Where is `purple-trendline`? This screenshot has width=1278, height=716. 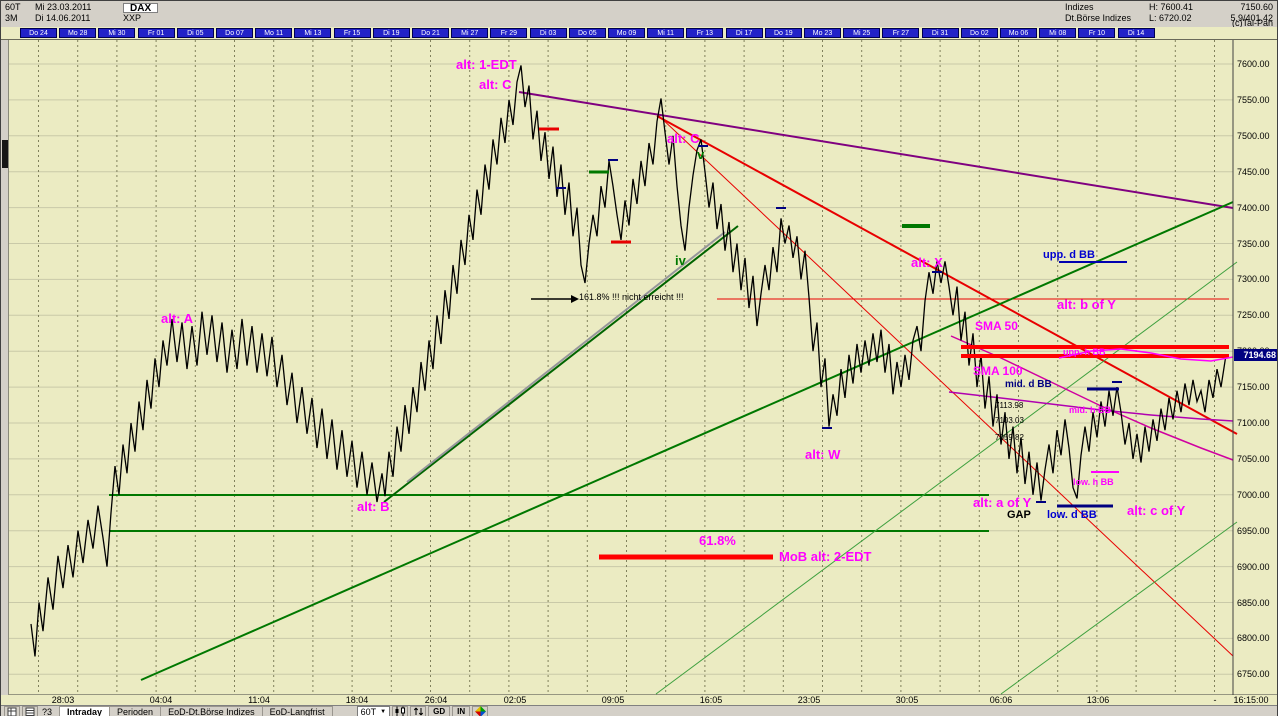 purple-trendline is located at coordinates (876, 150).